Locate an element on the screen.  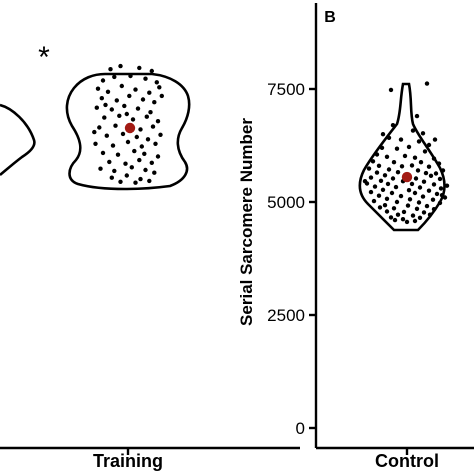
x-tick-label-control: Control is located at coordinates (407, 461).